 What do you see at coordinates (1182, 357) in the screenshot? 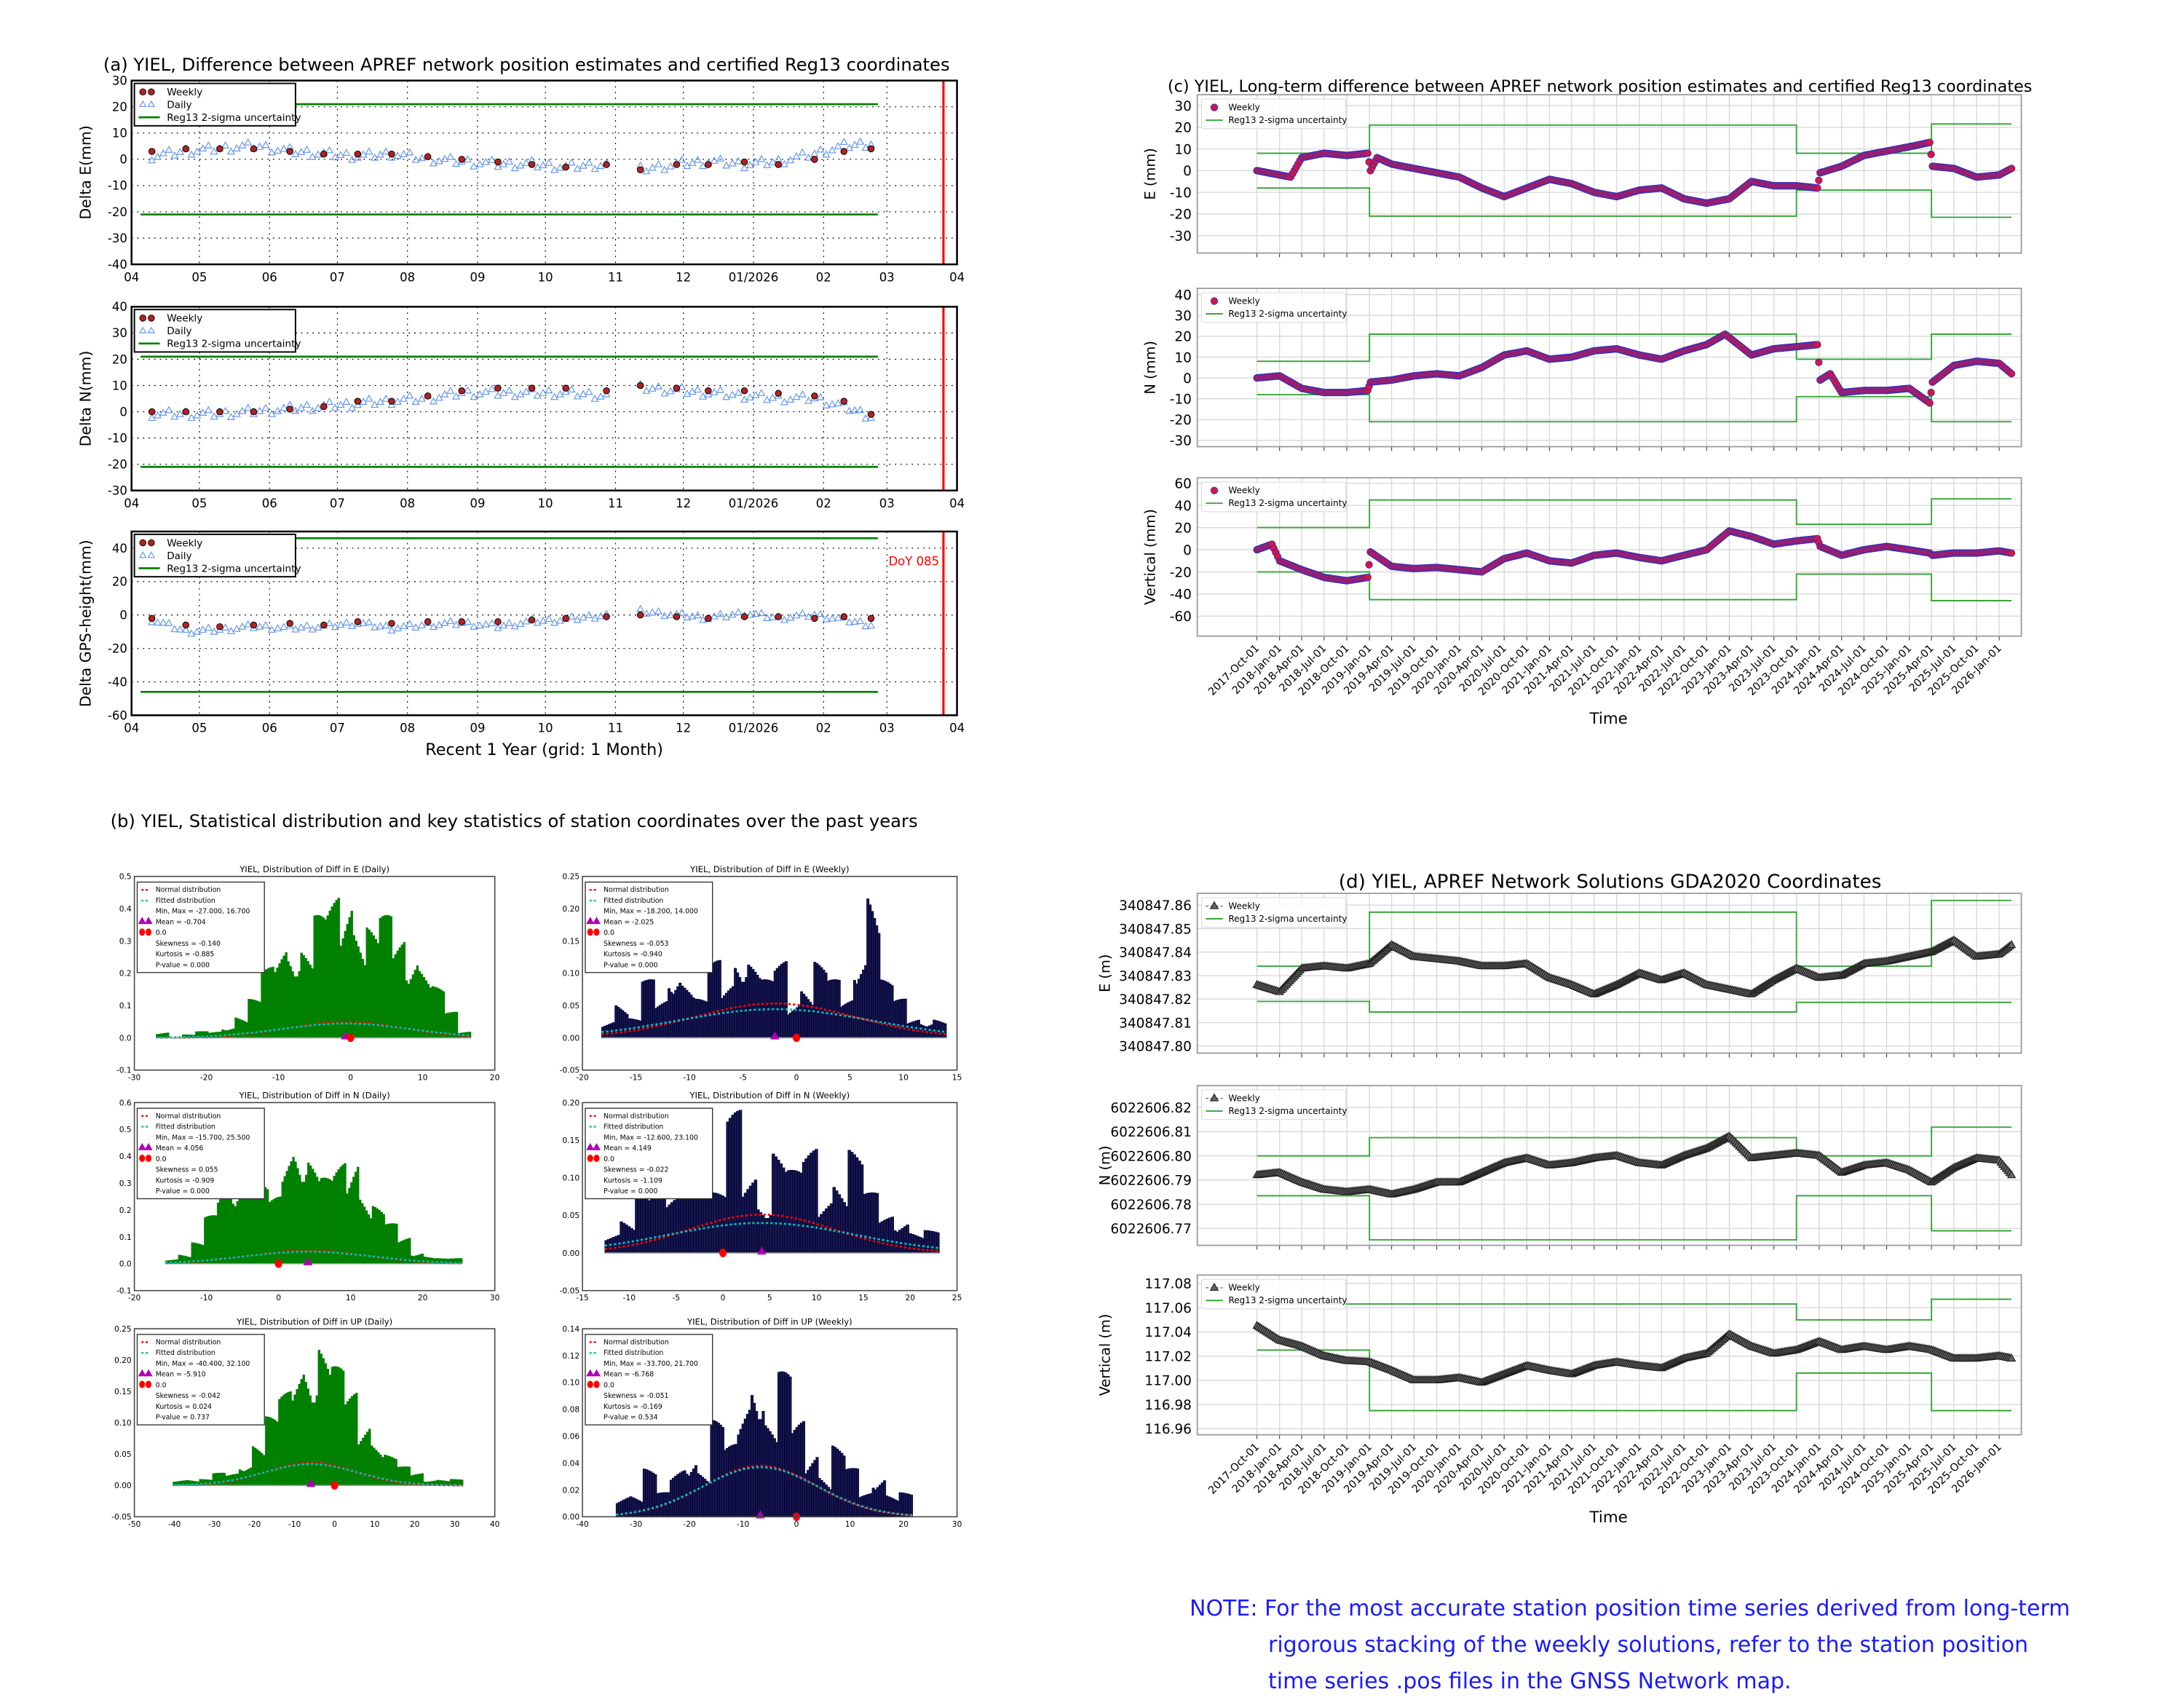
I see `y-tick-label: 10` at bounding box center [1182, 357].